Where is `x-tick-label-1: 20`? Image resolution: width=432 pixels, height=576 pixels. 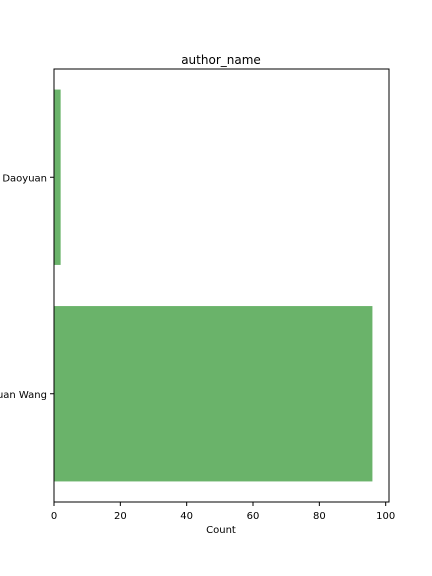 x-tick-label-1: 20 is located at coordinates (120, 516).